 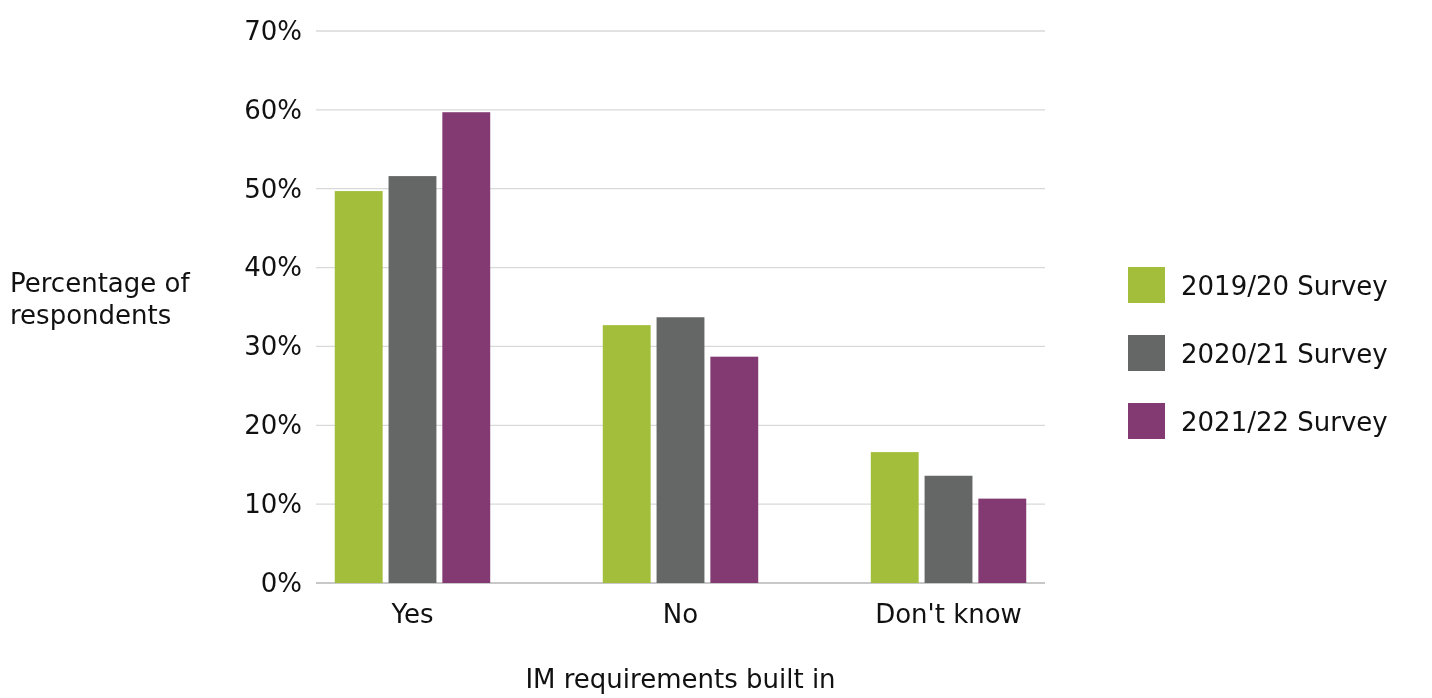 What do you see at coordinates (680, 679) in the screenshot?
I see `x-axis-title: IM requirements built in` at bounding box center [680, 679].